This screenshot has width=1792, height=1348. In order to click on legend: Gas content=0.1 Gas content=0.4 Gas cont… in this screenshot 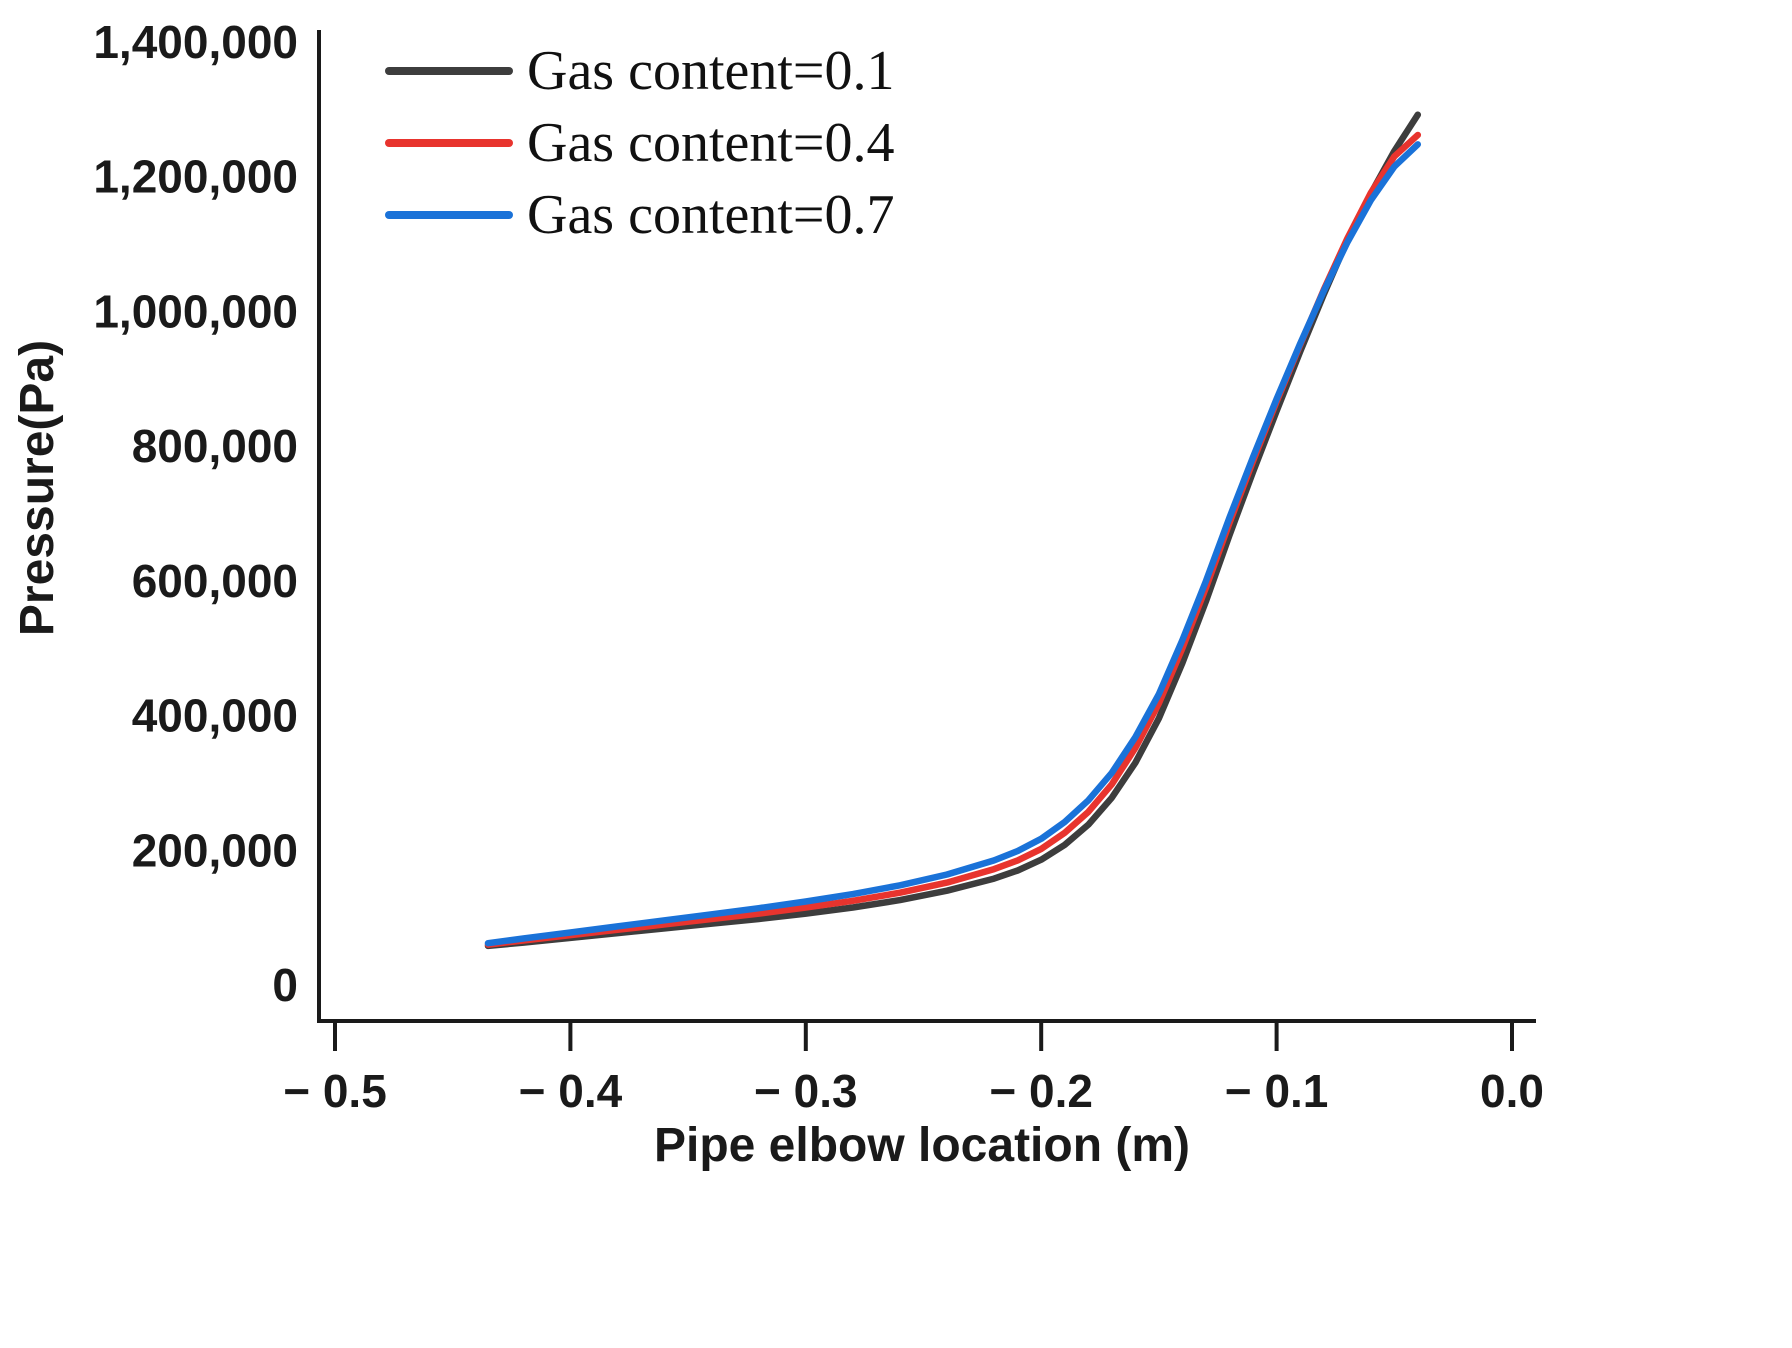, I will do `click(640, 143)`.